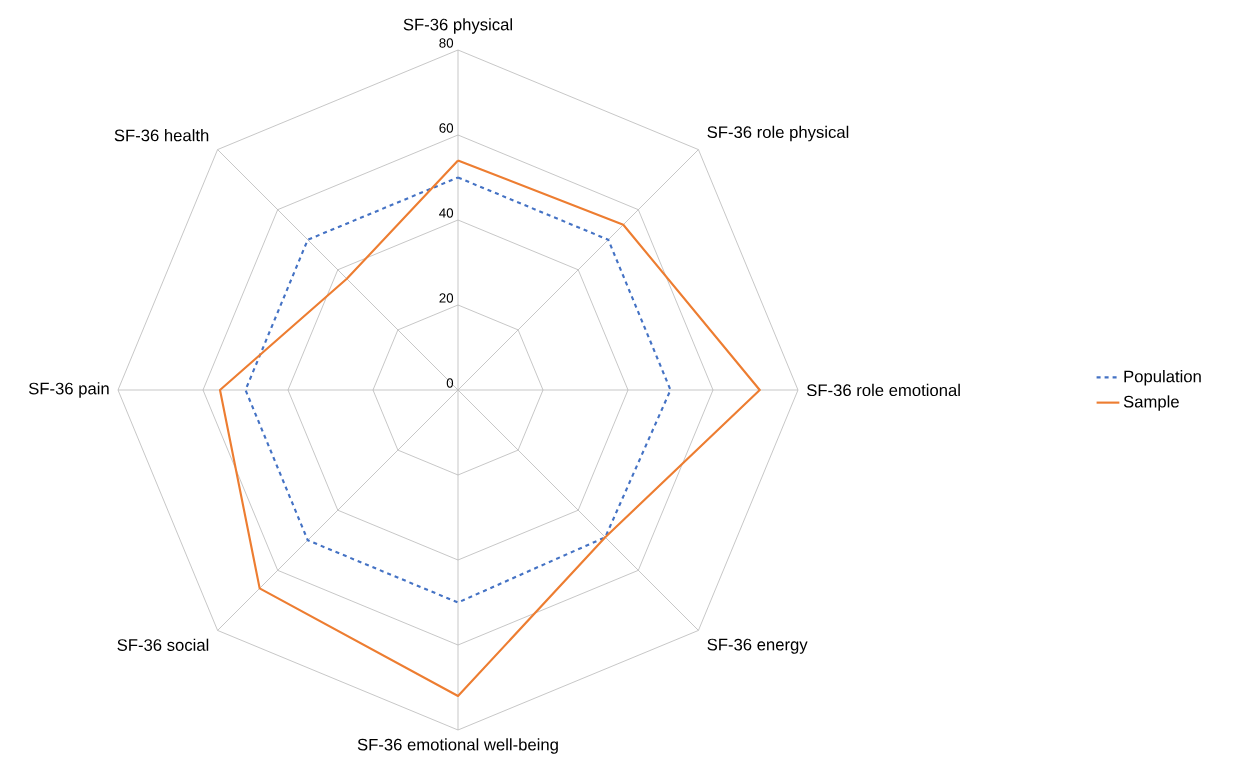 The image size is (1233, 769). I want to click on spoke-label: SF-36 physical, so click(457, 26).